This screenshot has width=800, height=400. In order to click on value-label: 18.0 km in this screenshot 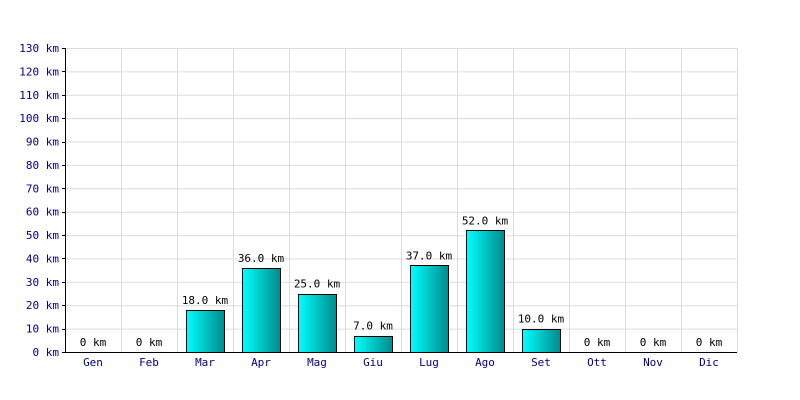, I will do `click(205, 300)`.